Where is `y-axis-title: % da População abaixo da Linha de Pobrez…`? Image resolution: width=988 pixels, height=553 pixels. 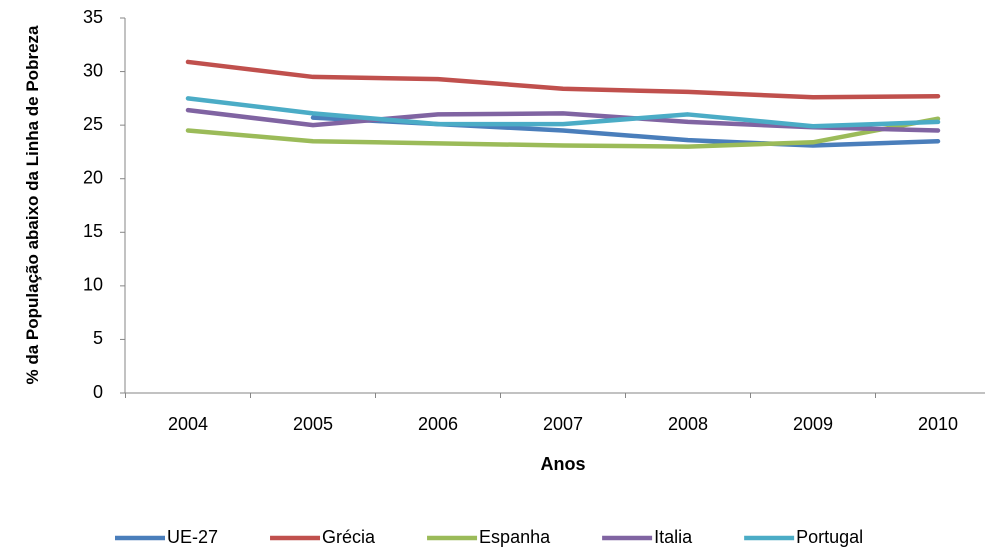 y-axis-title: % da População abaixo da Linha de Pobrez… is located at coordinates (32, 205).